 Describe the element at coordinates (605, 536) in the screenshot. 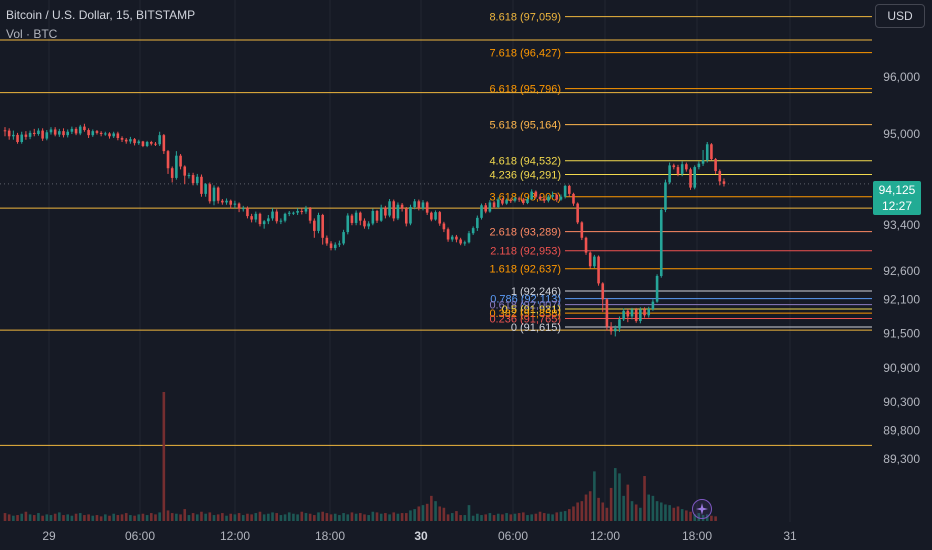

I see `x-axis-tick-label: 12:00` at that location.